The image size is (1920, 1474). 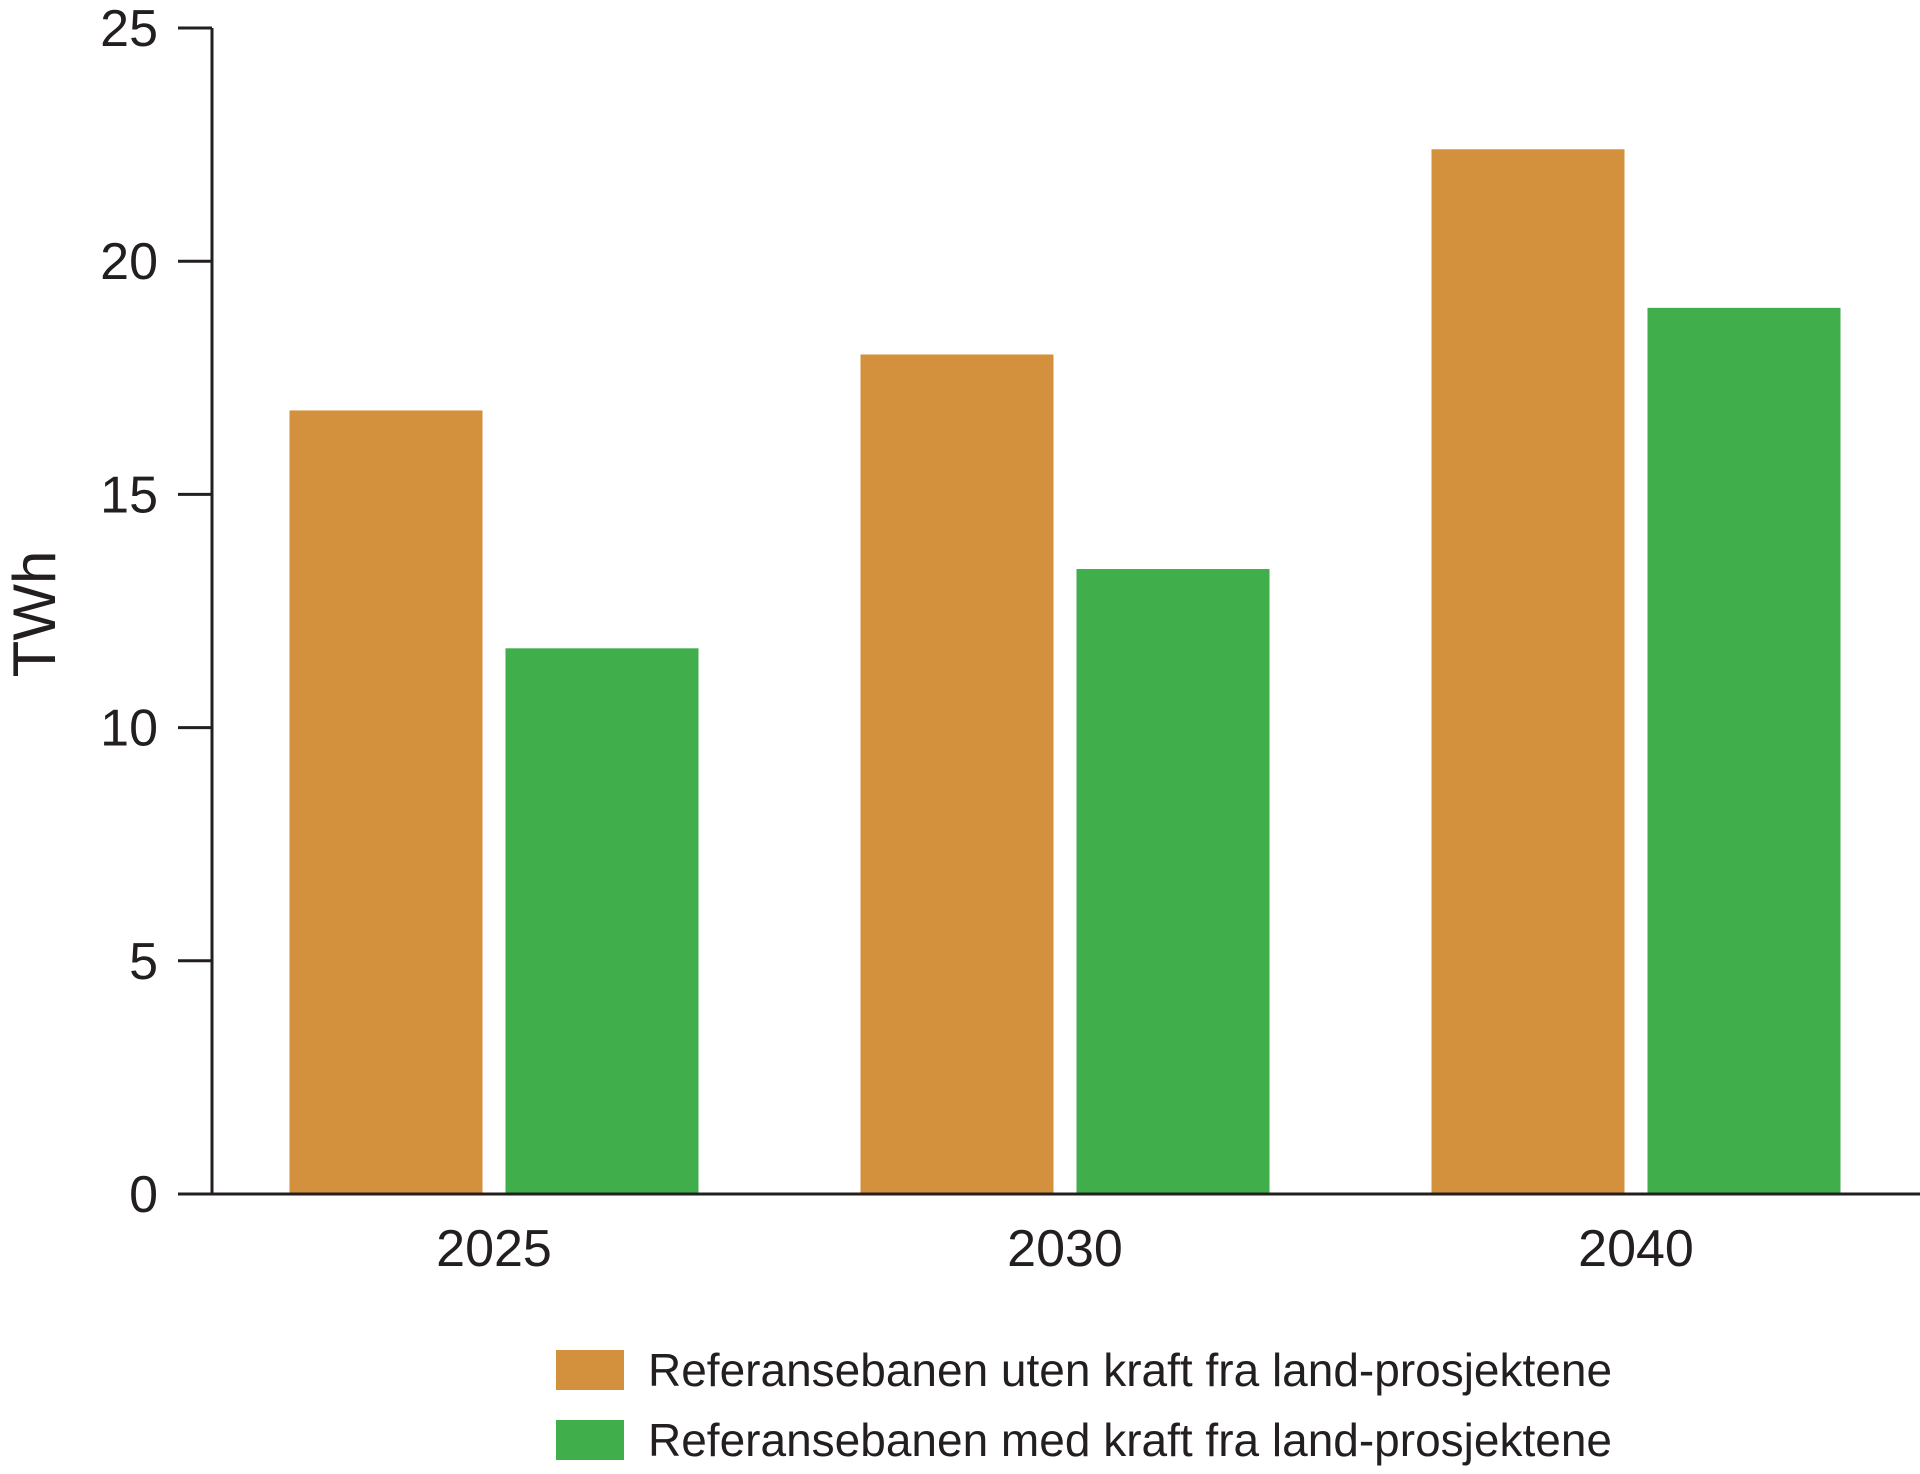 What do you see at coordinates (494, 1249) in the screenshot?
I see `x-tick-label-2025: 2025` at bounding box center [494, 1249].